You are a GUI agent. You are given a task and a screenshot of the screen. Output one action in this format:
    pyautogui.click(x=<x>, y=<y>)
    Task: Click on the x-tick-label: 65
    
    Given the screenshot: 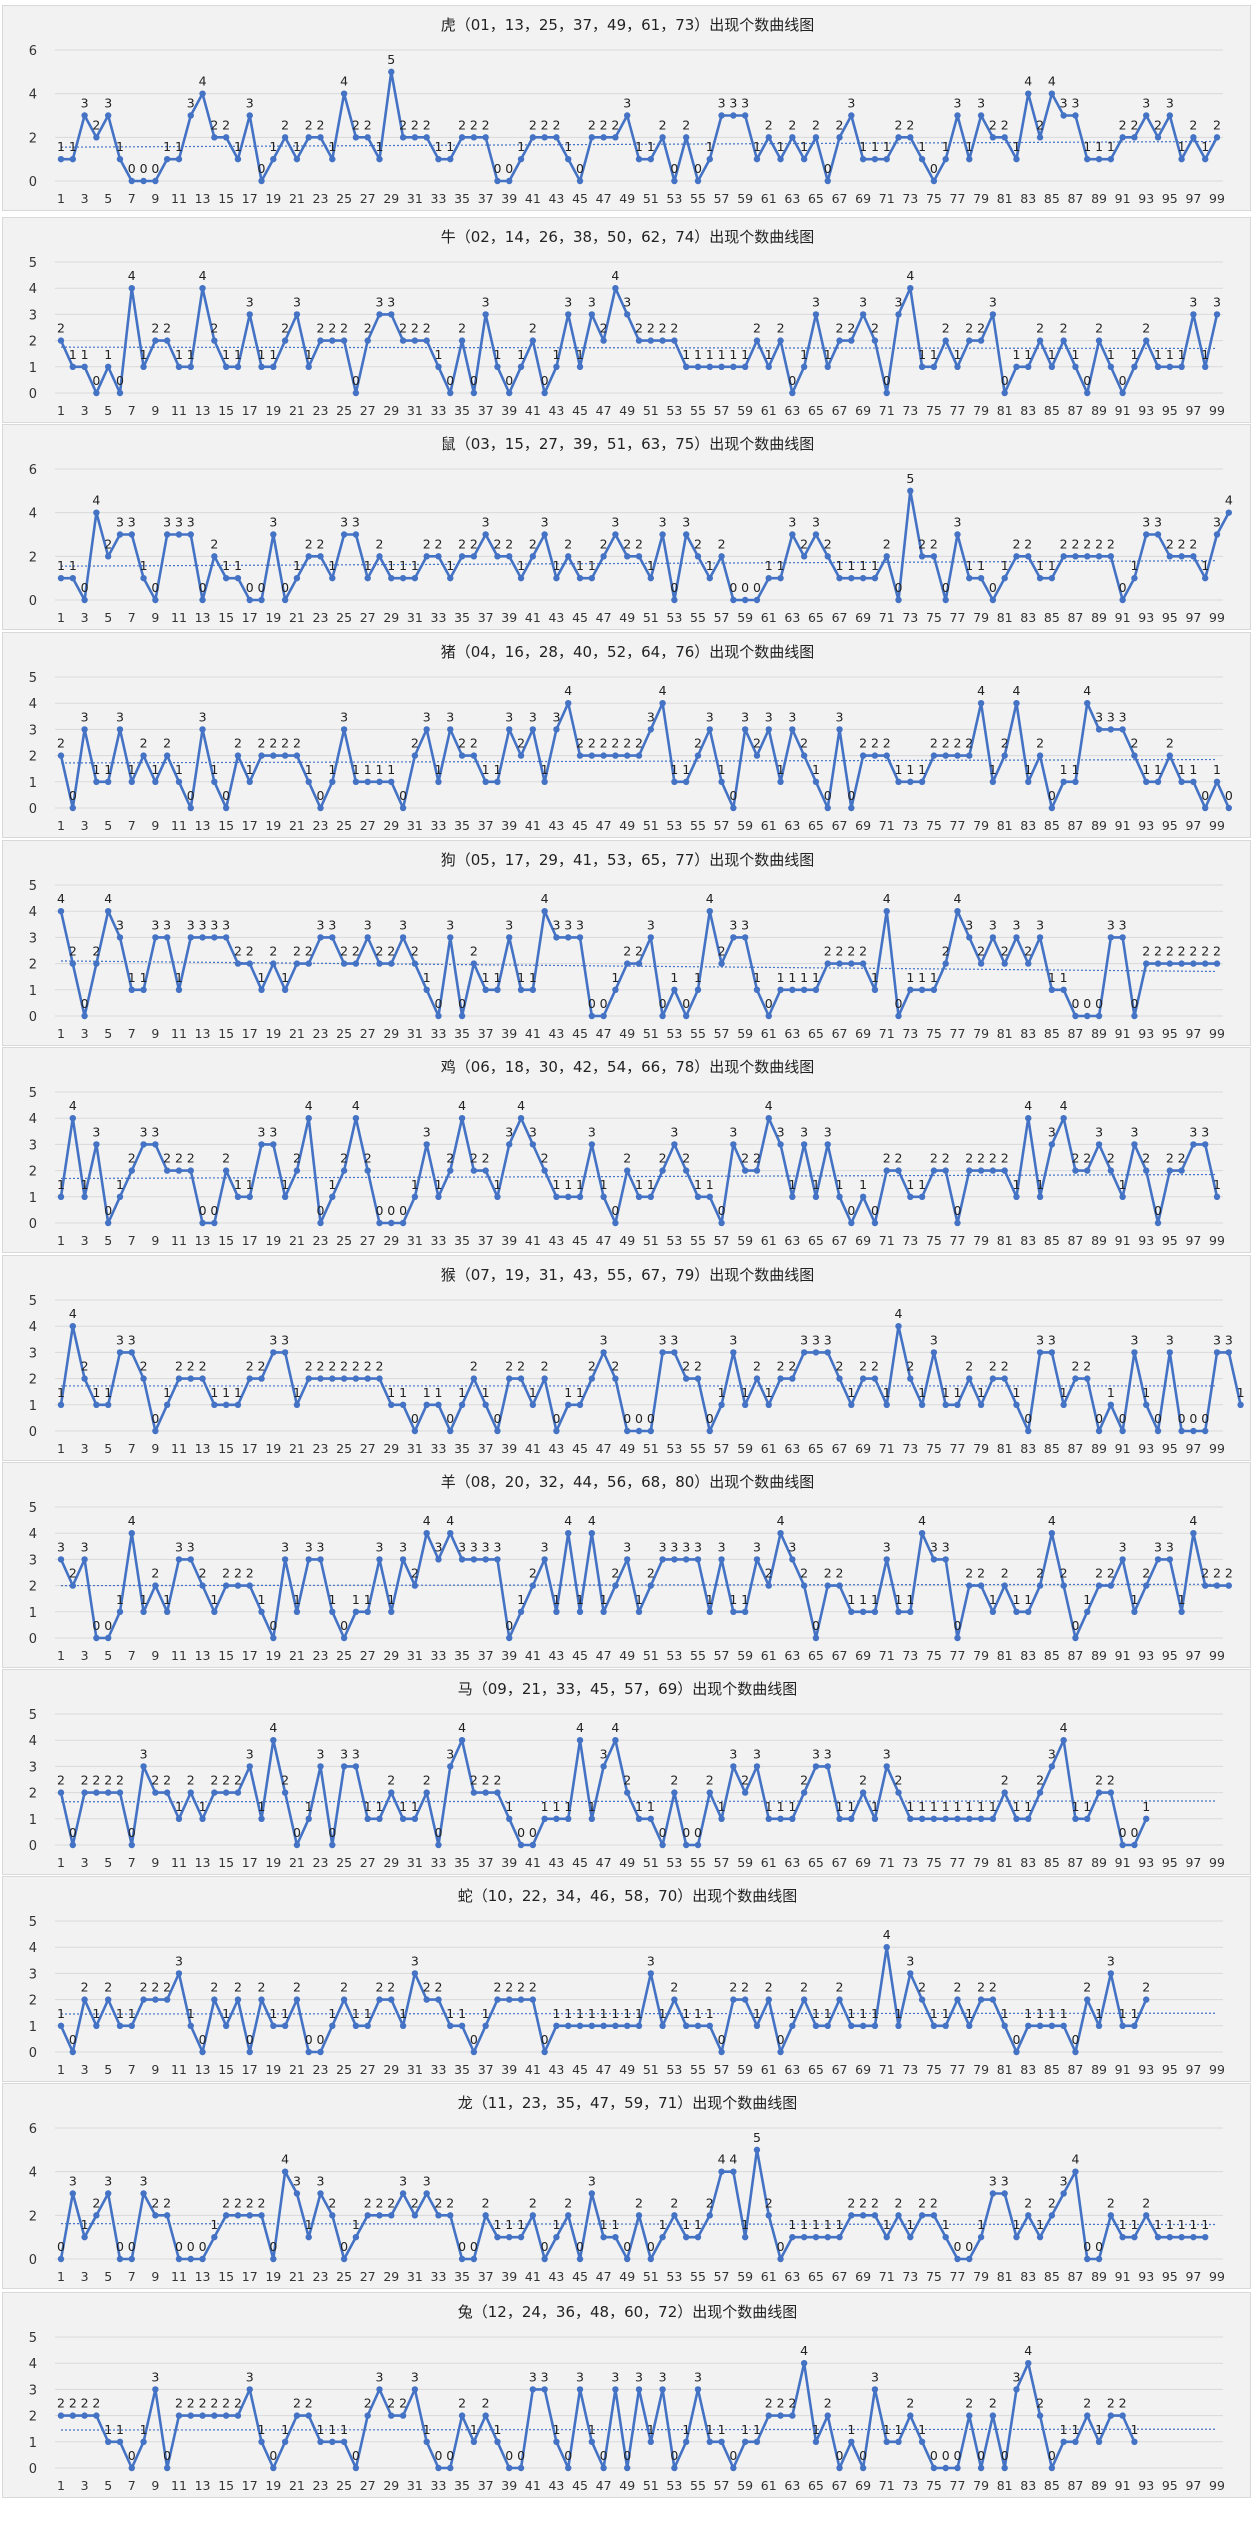 What is the action you would take?
    pyautogui.click(x=816, y=1448)
    